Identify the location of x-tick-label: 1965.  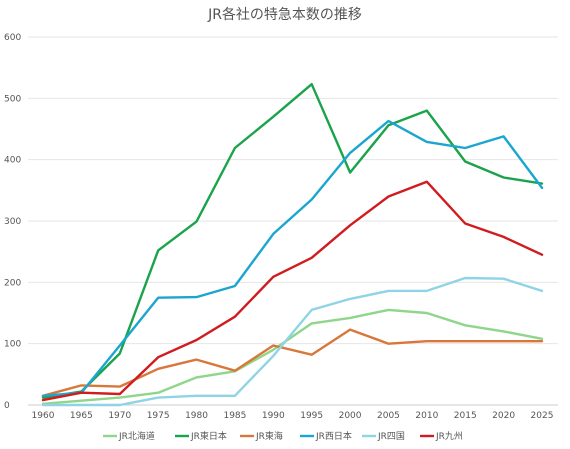
(81, 416).